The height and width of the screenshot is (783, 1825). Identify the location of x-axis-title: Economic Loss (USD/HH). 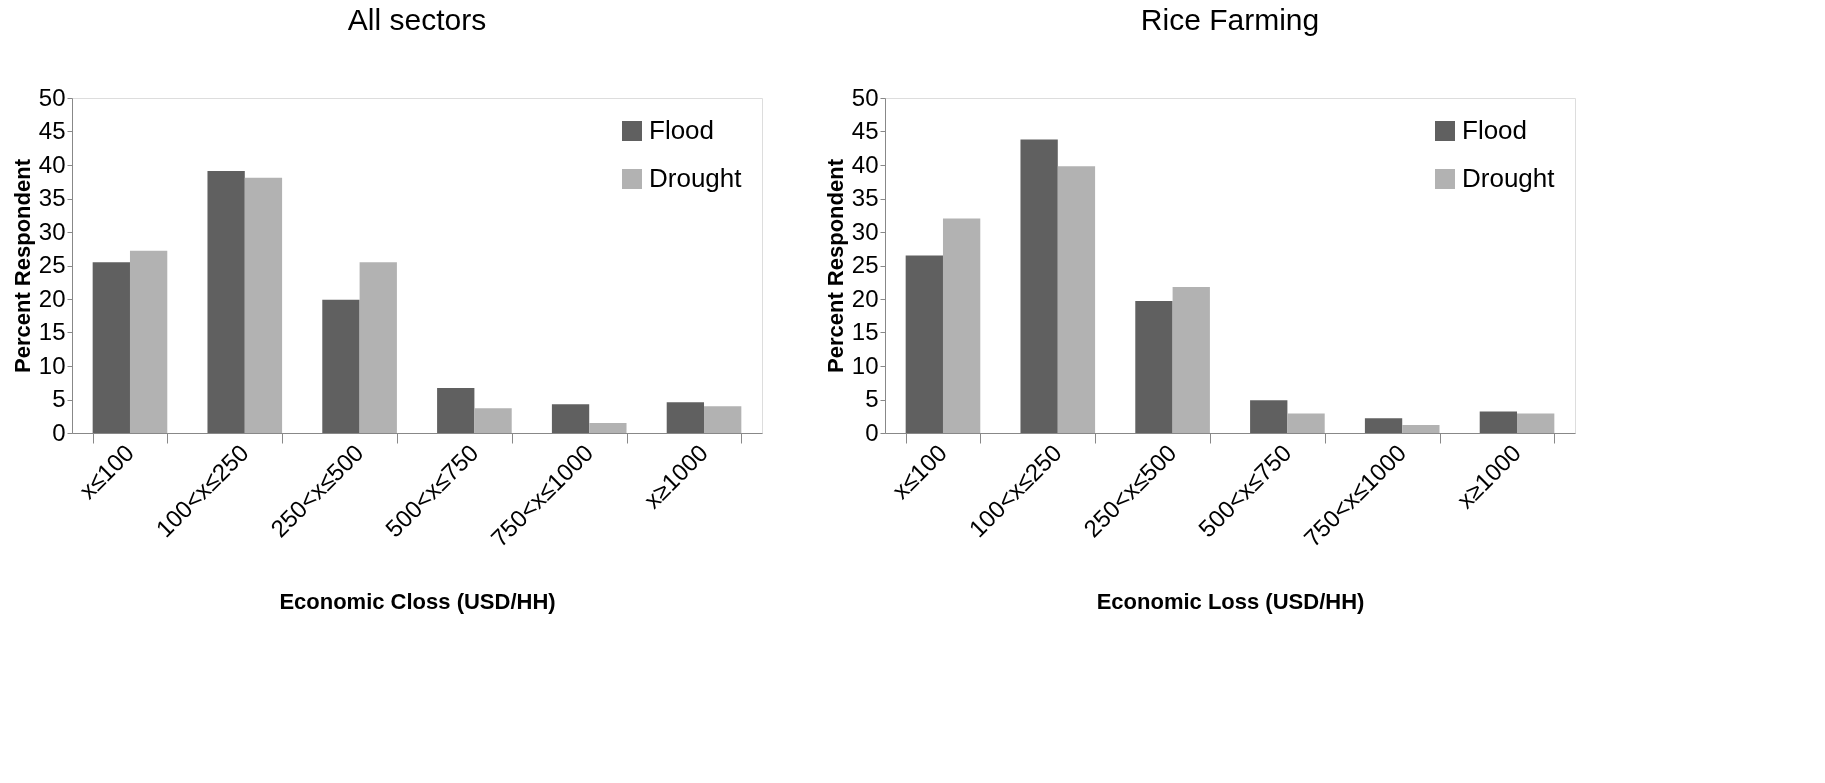
(1230, 601).